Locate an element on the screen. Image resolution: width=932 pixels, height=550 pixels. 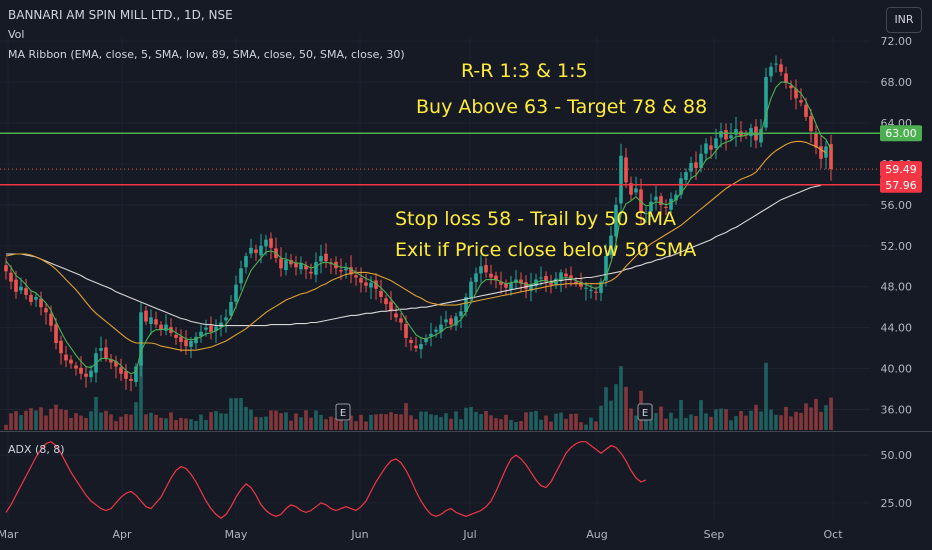
horizontal-levels is located at coordinates (440, 159).